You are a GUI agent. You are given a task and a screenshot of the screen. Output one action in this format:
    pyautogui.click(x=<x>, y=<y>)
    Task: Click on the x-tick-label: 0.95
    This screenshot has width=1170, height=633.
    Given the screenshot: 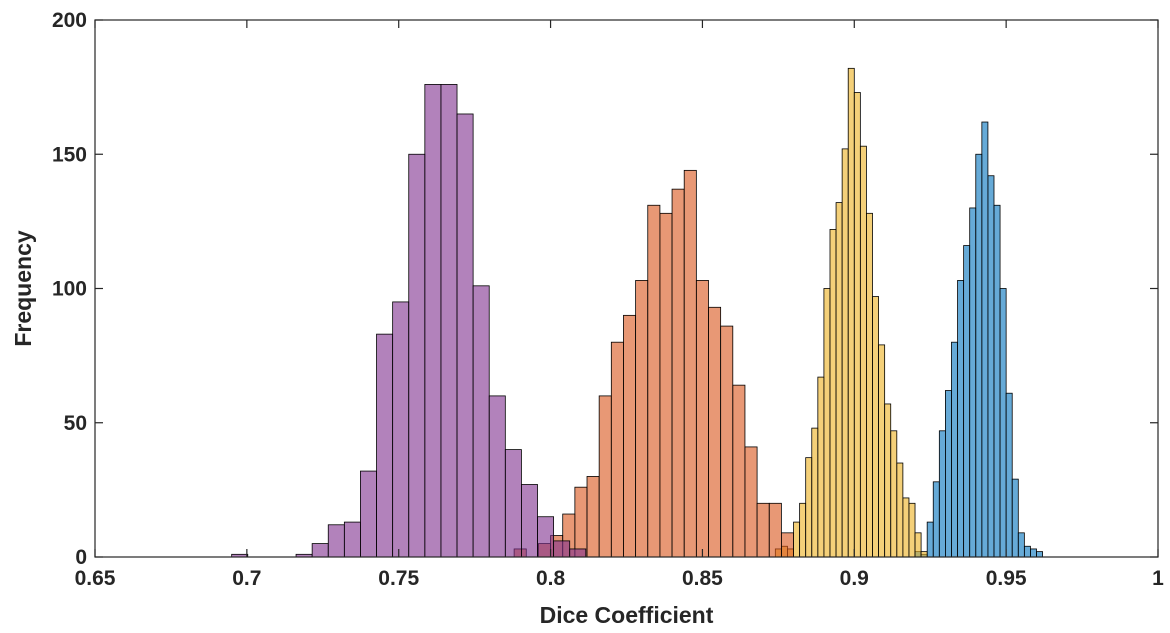 What is the action you would take?
    pyautogui.click(x=1006, y=578)
    